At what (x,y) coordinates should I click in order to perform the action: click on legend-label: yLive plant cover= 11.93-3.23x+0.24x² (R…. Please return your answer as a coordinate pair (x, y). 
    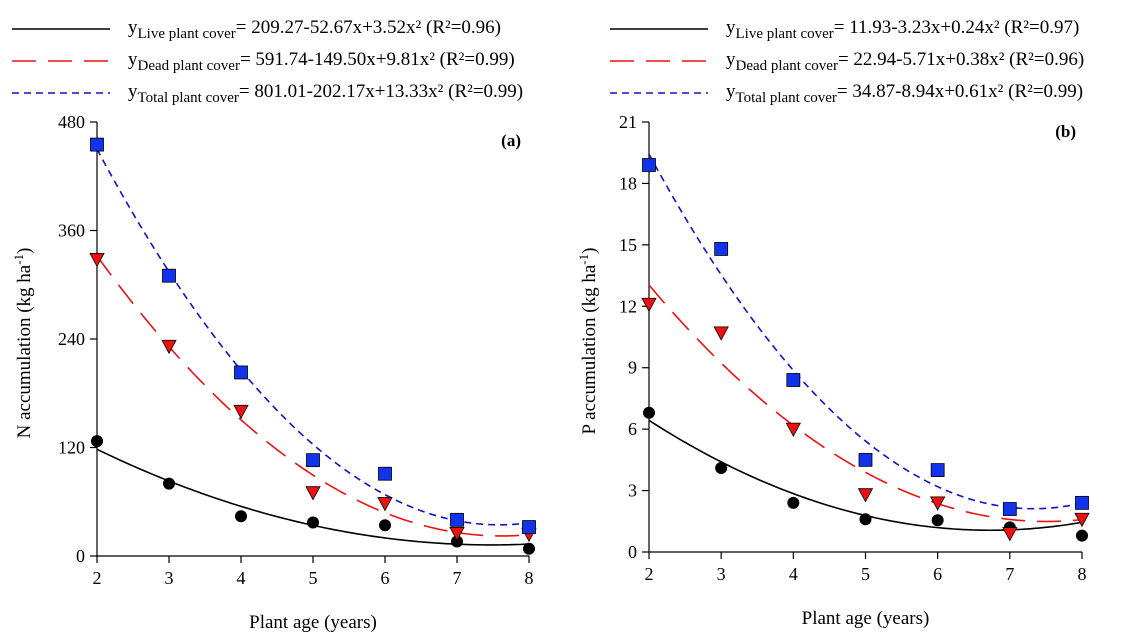
    Looking at the image, I should click on (903, 29).